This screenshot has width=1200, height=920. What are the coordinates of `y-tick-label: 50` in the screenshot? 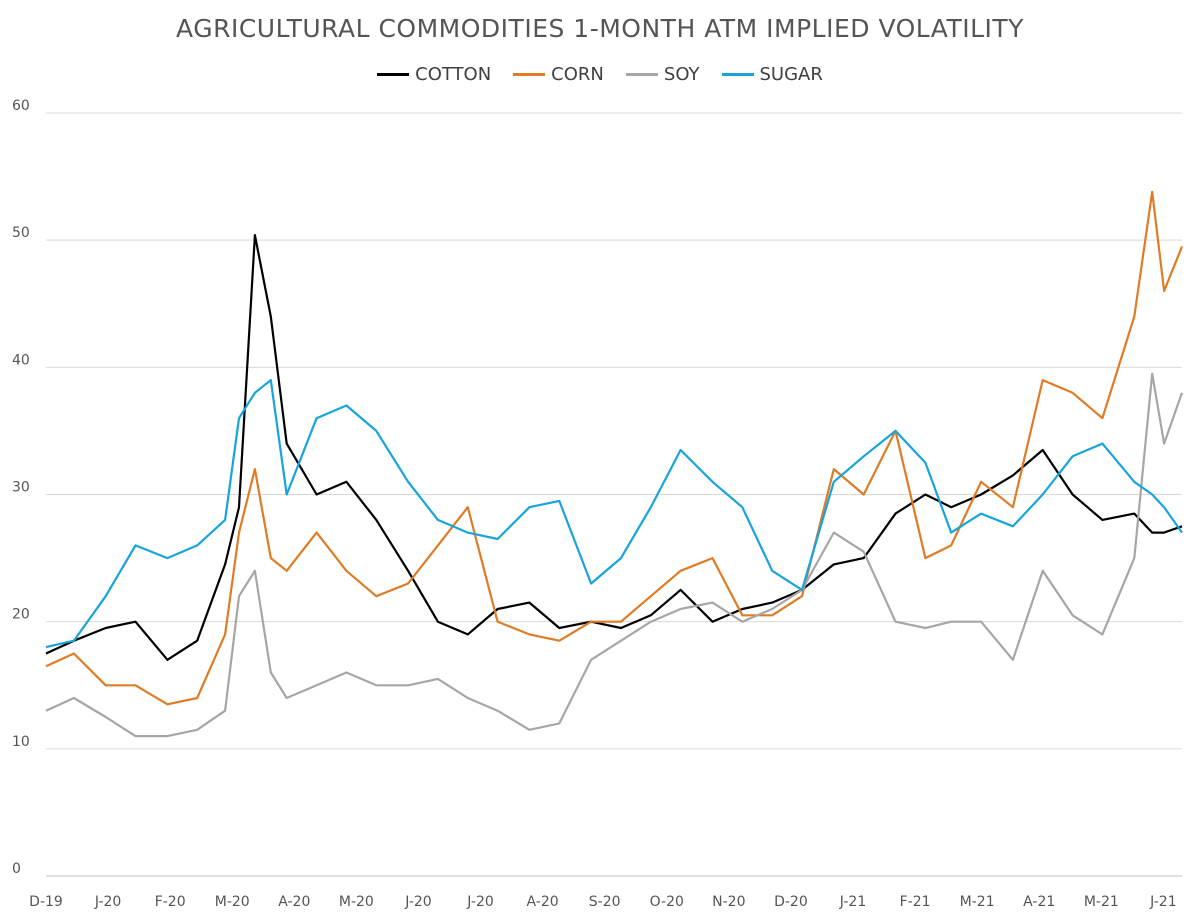 It's located at (21, 233).